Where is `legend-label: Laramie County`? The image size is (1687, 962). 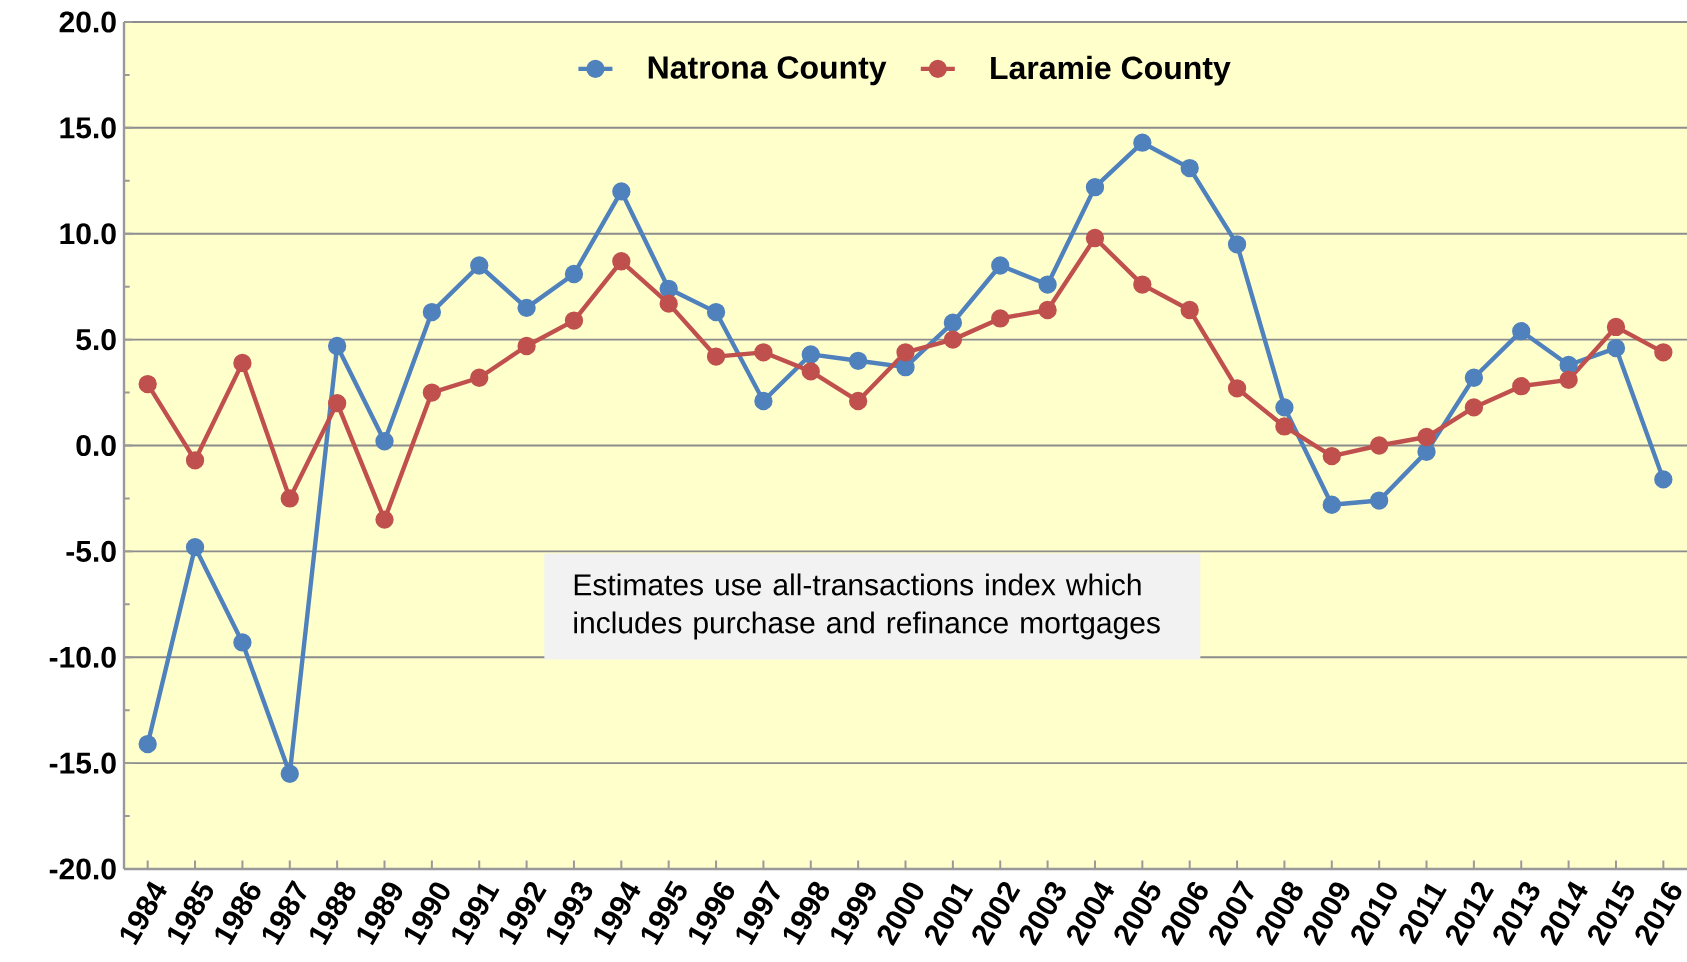 legend-label: Laramie County is located at coordinates (1111, 70).